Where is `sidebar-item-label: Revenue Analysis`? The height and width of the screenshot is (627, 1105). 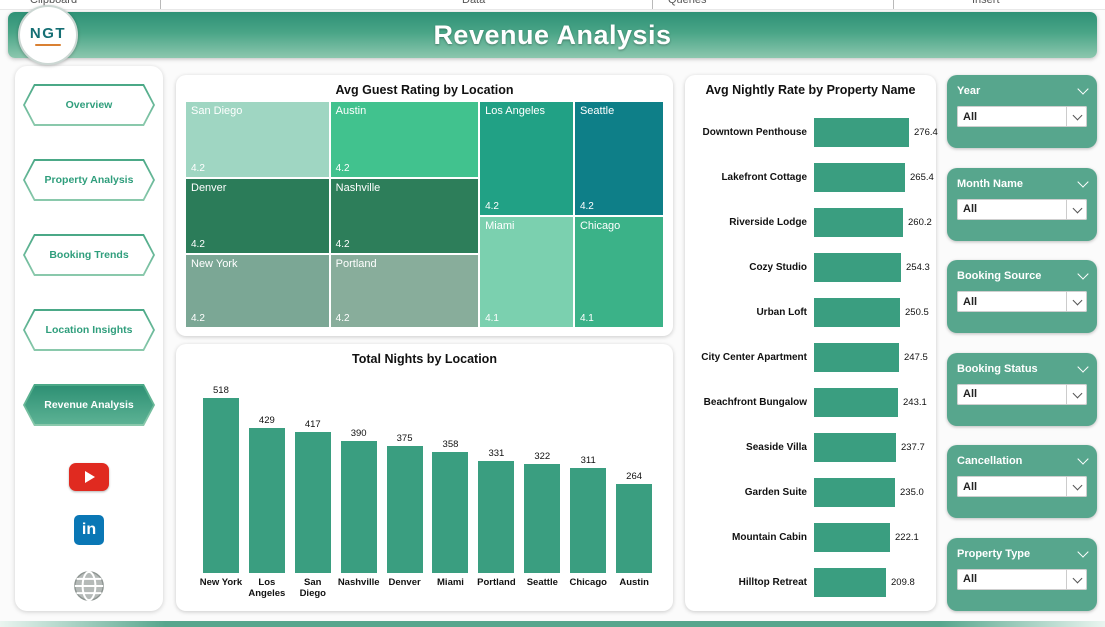
sidebar-item-label: Revenue Analysis is located at coordinates (89, 405).